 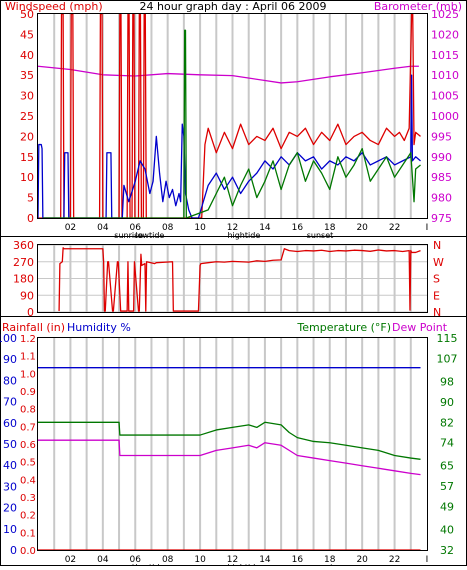 What do you see at coordinates (28, 498) in the screenshot?
I see `rainfall-tick-label: 0.3` at bounding box center [28, 498].